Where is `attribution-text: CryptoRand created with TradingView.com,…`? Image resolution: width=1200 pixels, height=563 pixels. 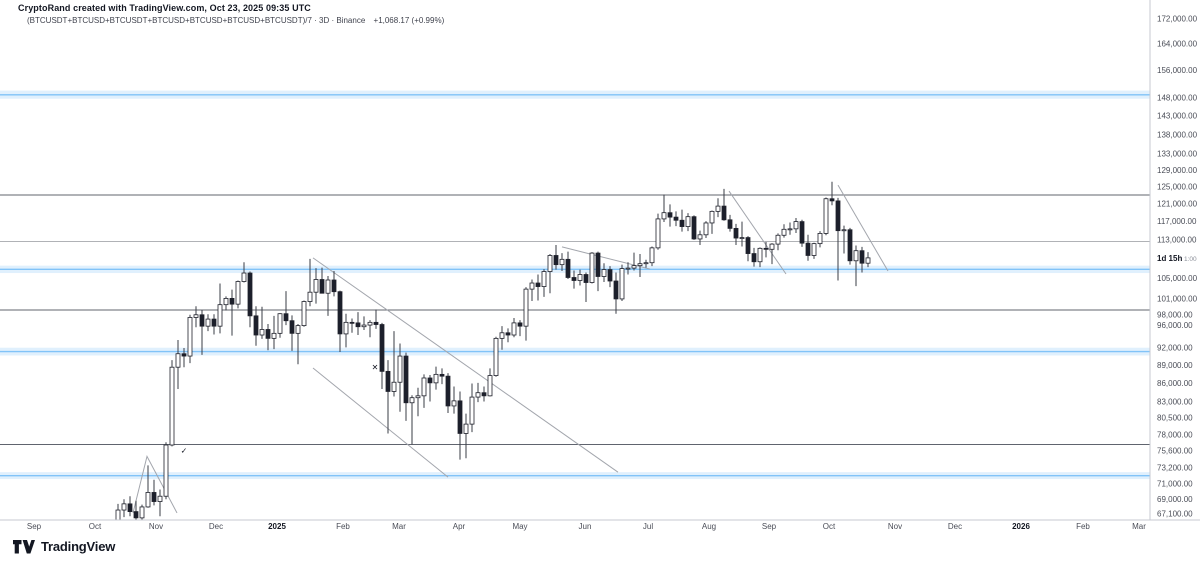 attribution-text: CryptoRand created with TradingView.com,… is located at coordinates (164, 8).